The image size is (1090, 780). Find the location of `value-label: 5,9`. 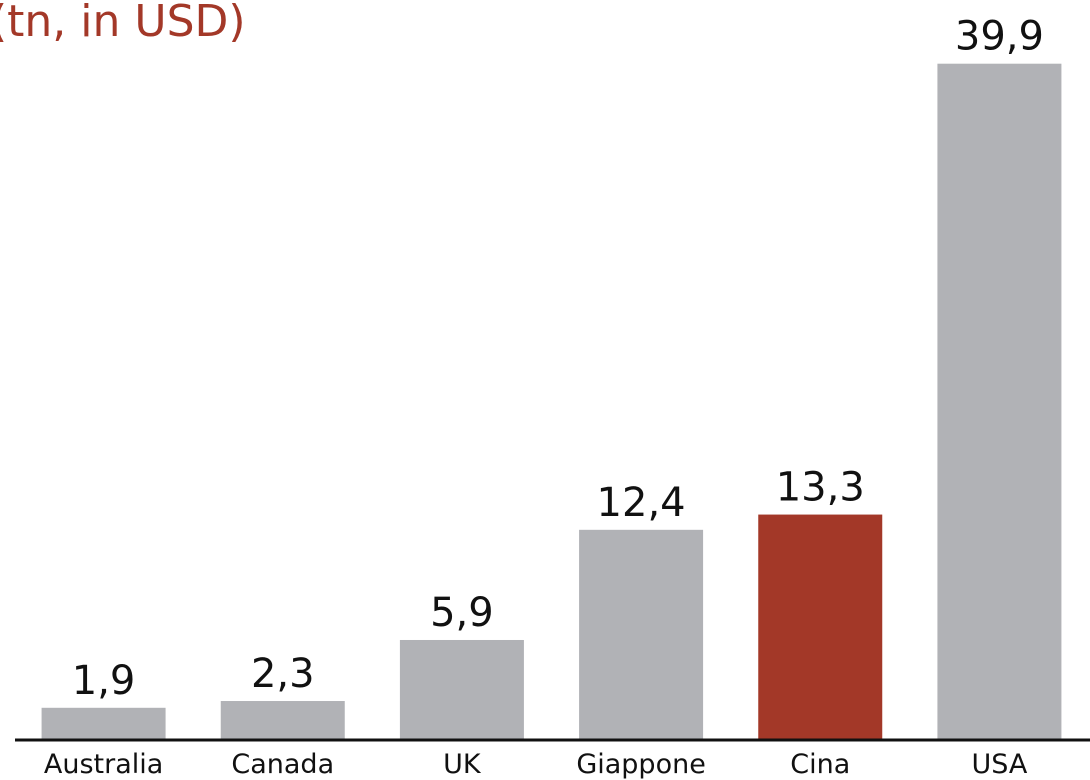

value-label: 5,9 is located at coordinates (462, 613).